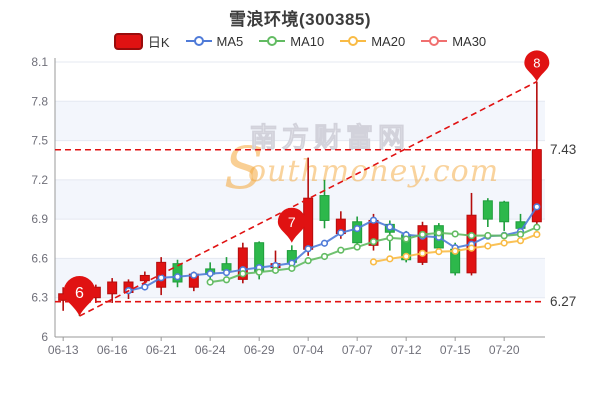  What do you see at coordinates (39, 141) in the screenshot?
I see `svg-text: 7.5` at bounding box center [39, 141].